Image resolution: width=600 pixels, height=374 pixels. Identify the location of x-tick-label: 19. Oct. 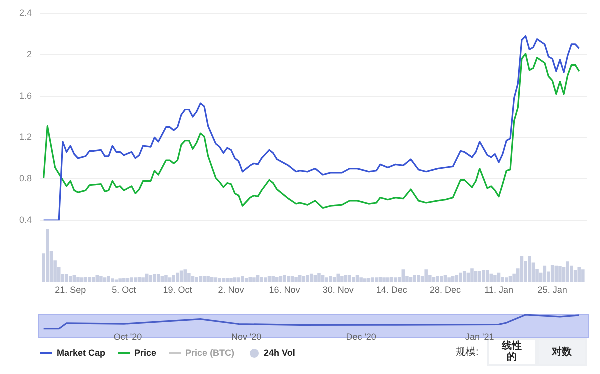
(178, 290).